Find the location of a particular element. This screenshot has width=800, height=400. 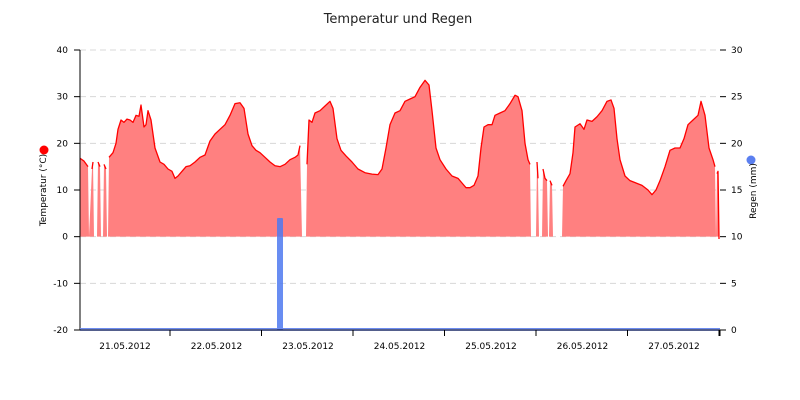

y-right-tick-label: 25 is located at coordinates (736, 98).